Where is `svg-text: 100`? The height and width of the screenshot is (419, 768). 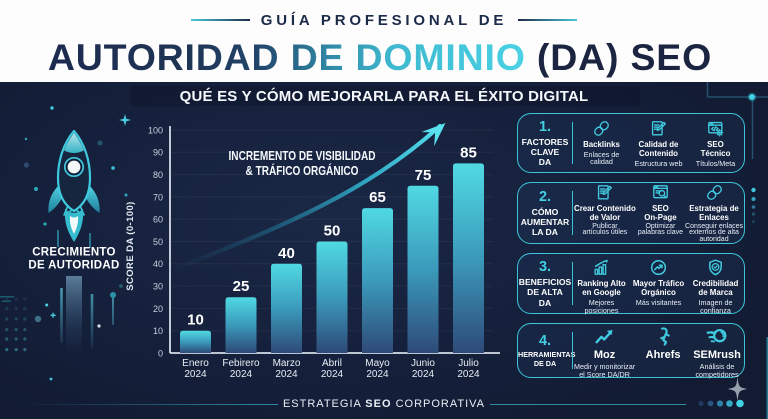 svg-text: 100 is located at coordinates (155, 130).